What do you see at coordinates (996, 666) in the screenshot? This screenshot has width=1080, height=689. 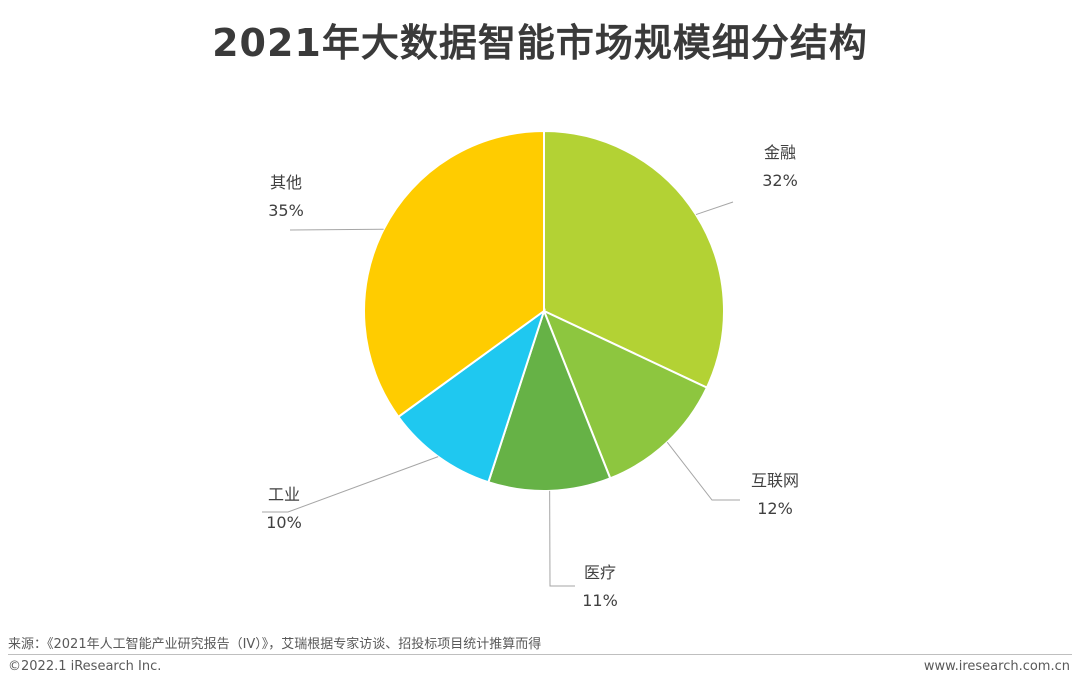 I see `website-link: www.iresearch.com.cn` at bounding box center [996, 666].